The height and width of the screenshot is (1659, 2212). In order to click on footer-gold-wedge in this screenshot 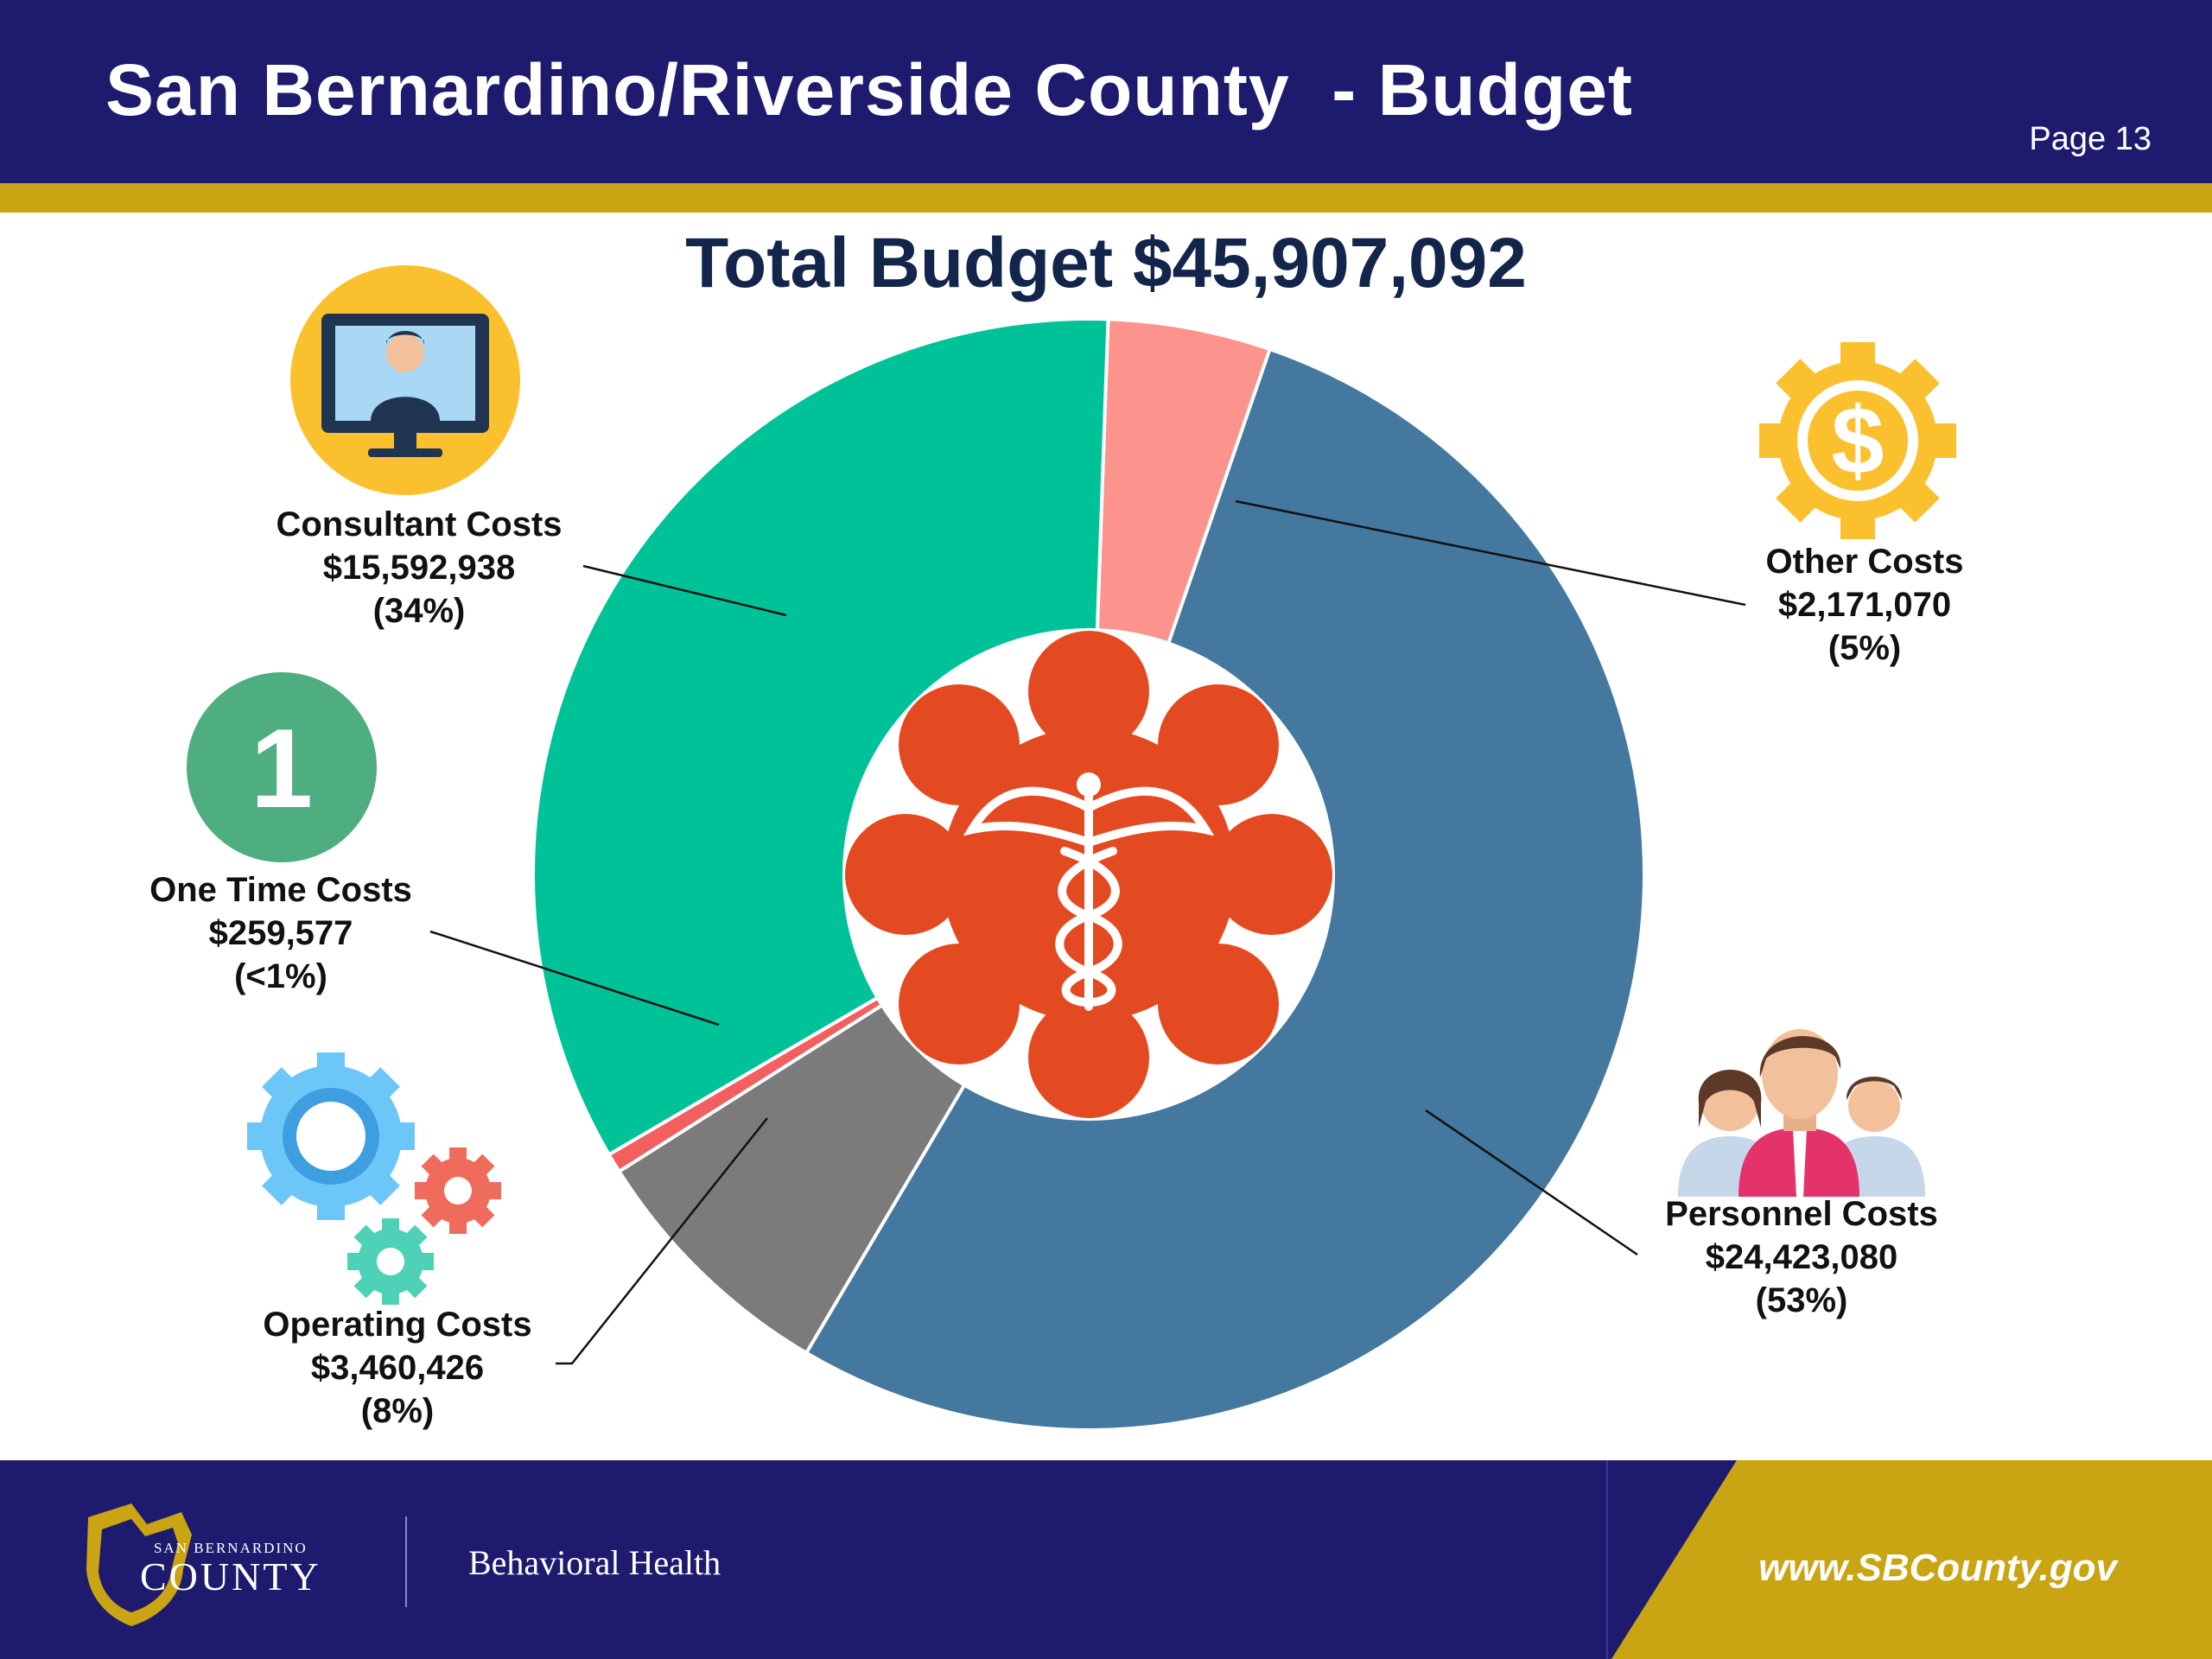, I will do `click(1308, 1559)`.